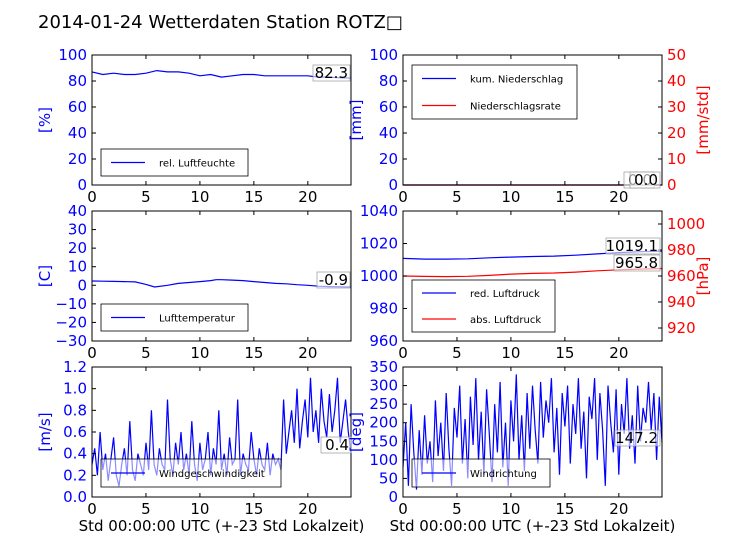 This screenshot has height=552, width=736. What do you see at coordinates (383, 341) in the screenshot?
I see `y-tick-label: 960` at bounding box center [383, 341].